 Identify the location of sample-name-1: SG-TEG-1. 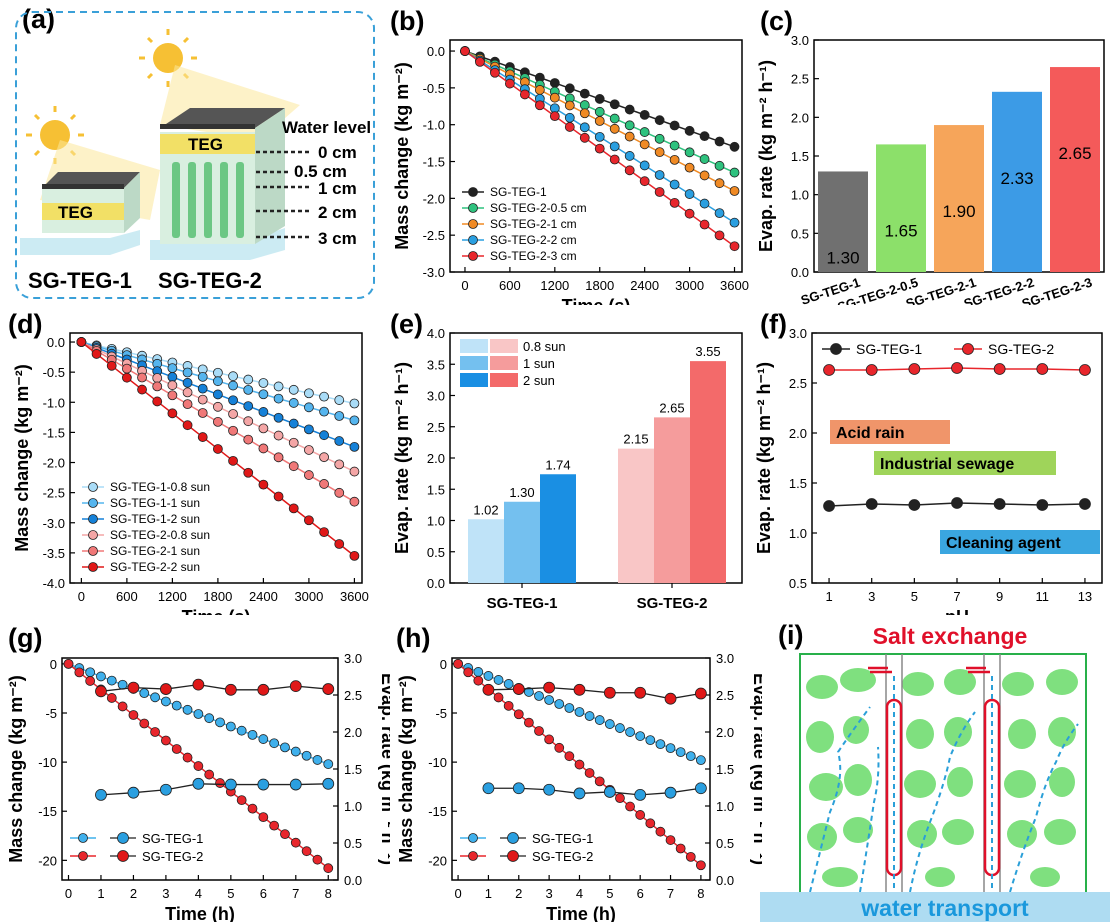
(80, 280).